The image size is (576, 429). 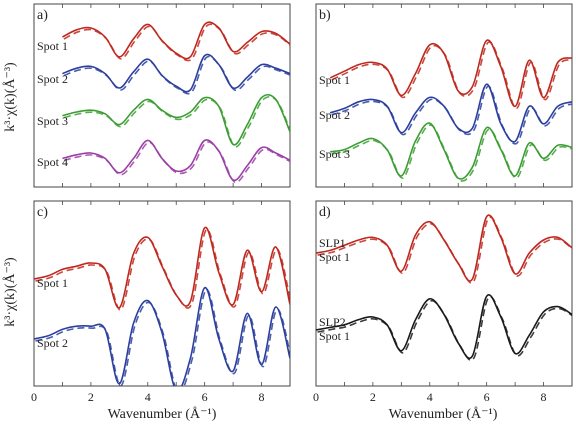 I want to click on x-axis-label-left: Wavenumber (Å⁻¹), so click(x=162, y=414).